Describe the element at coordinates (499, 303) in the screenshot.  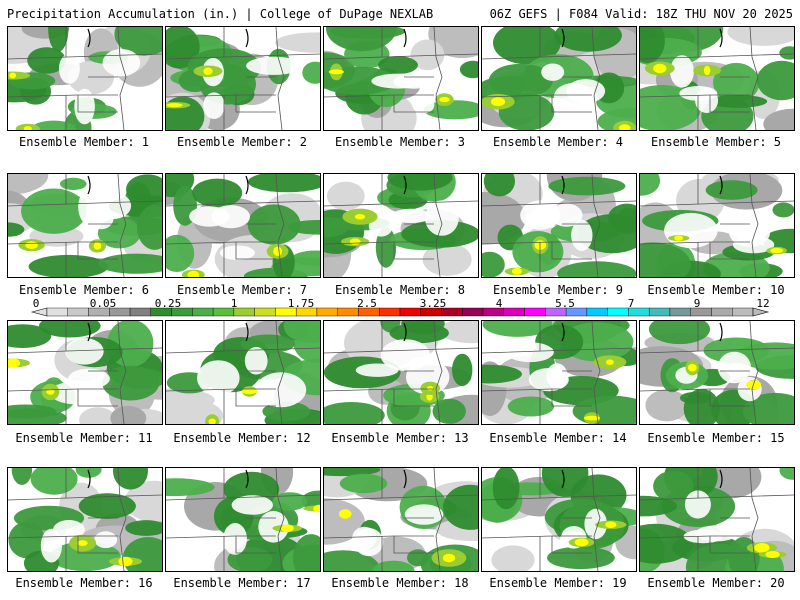
I see `colorbar-tick-label: 4` at that location.